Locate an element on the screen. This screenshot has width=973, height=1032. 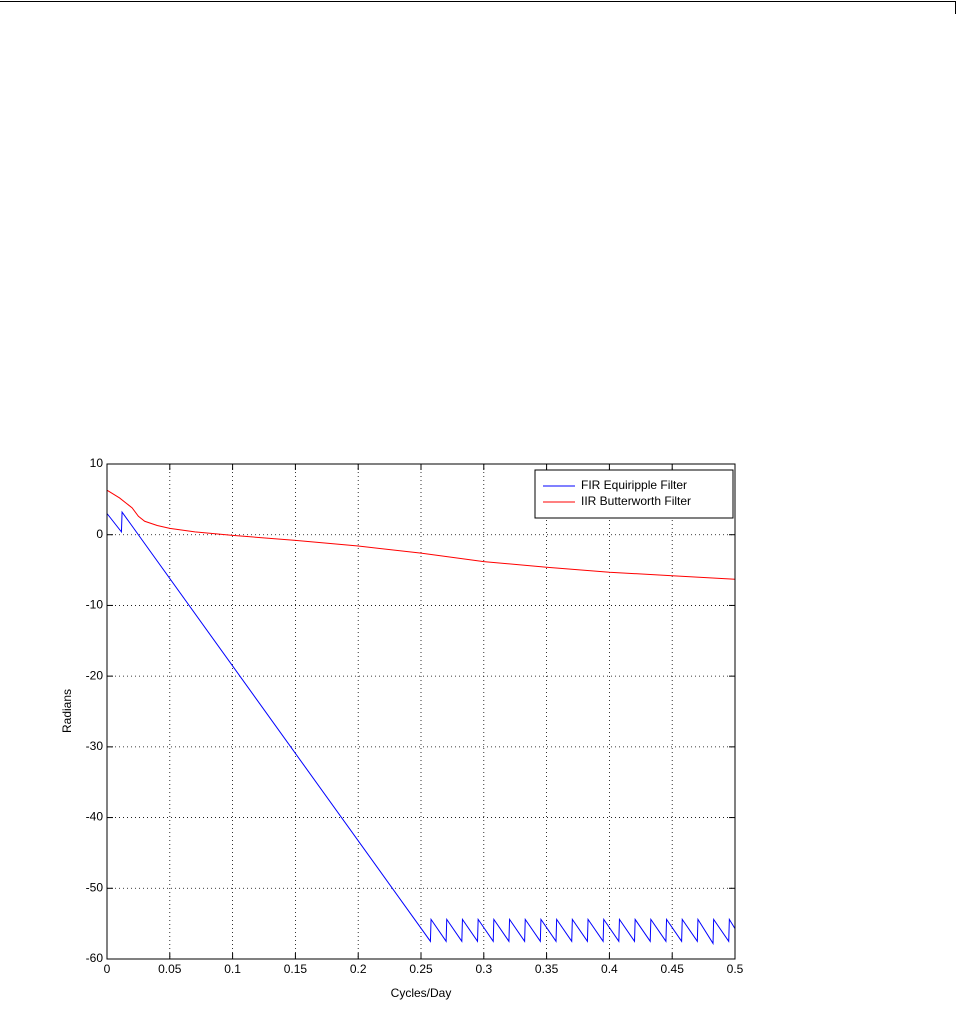
y-tick-label: -10 is located at coordinates (95, 605).